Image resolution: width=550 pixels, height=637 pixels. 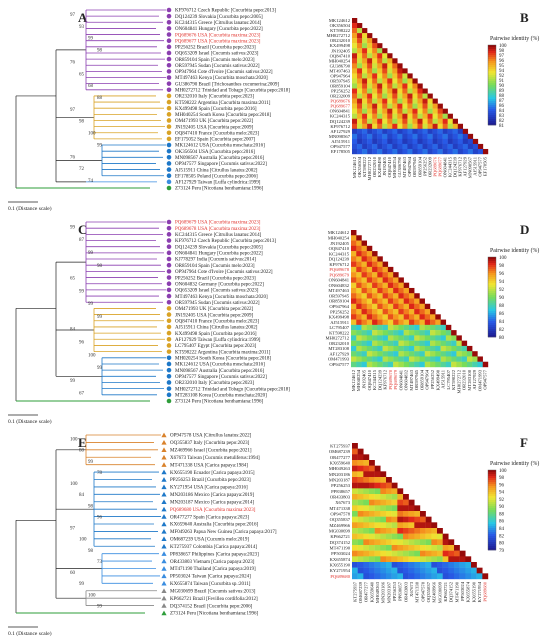 I want to click on matrix-row-label: KT275937, so click(x=340, y=446).